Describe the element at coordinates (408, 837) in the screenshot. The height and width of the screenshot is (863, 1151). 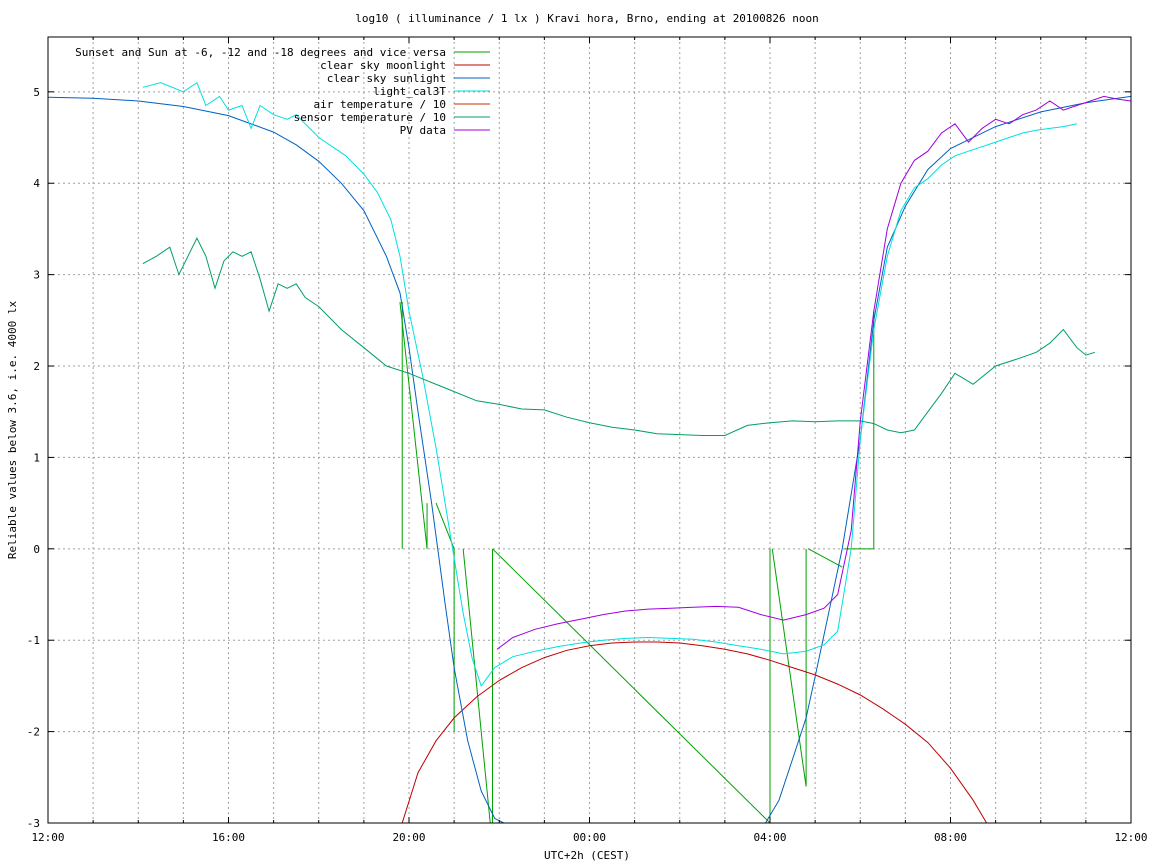
I see `x-tick-label: 20:00` at that location.